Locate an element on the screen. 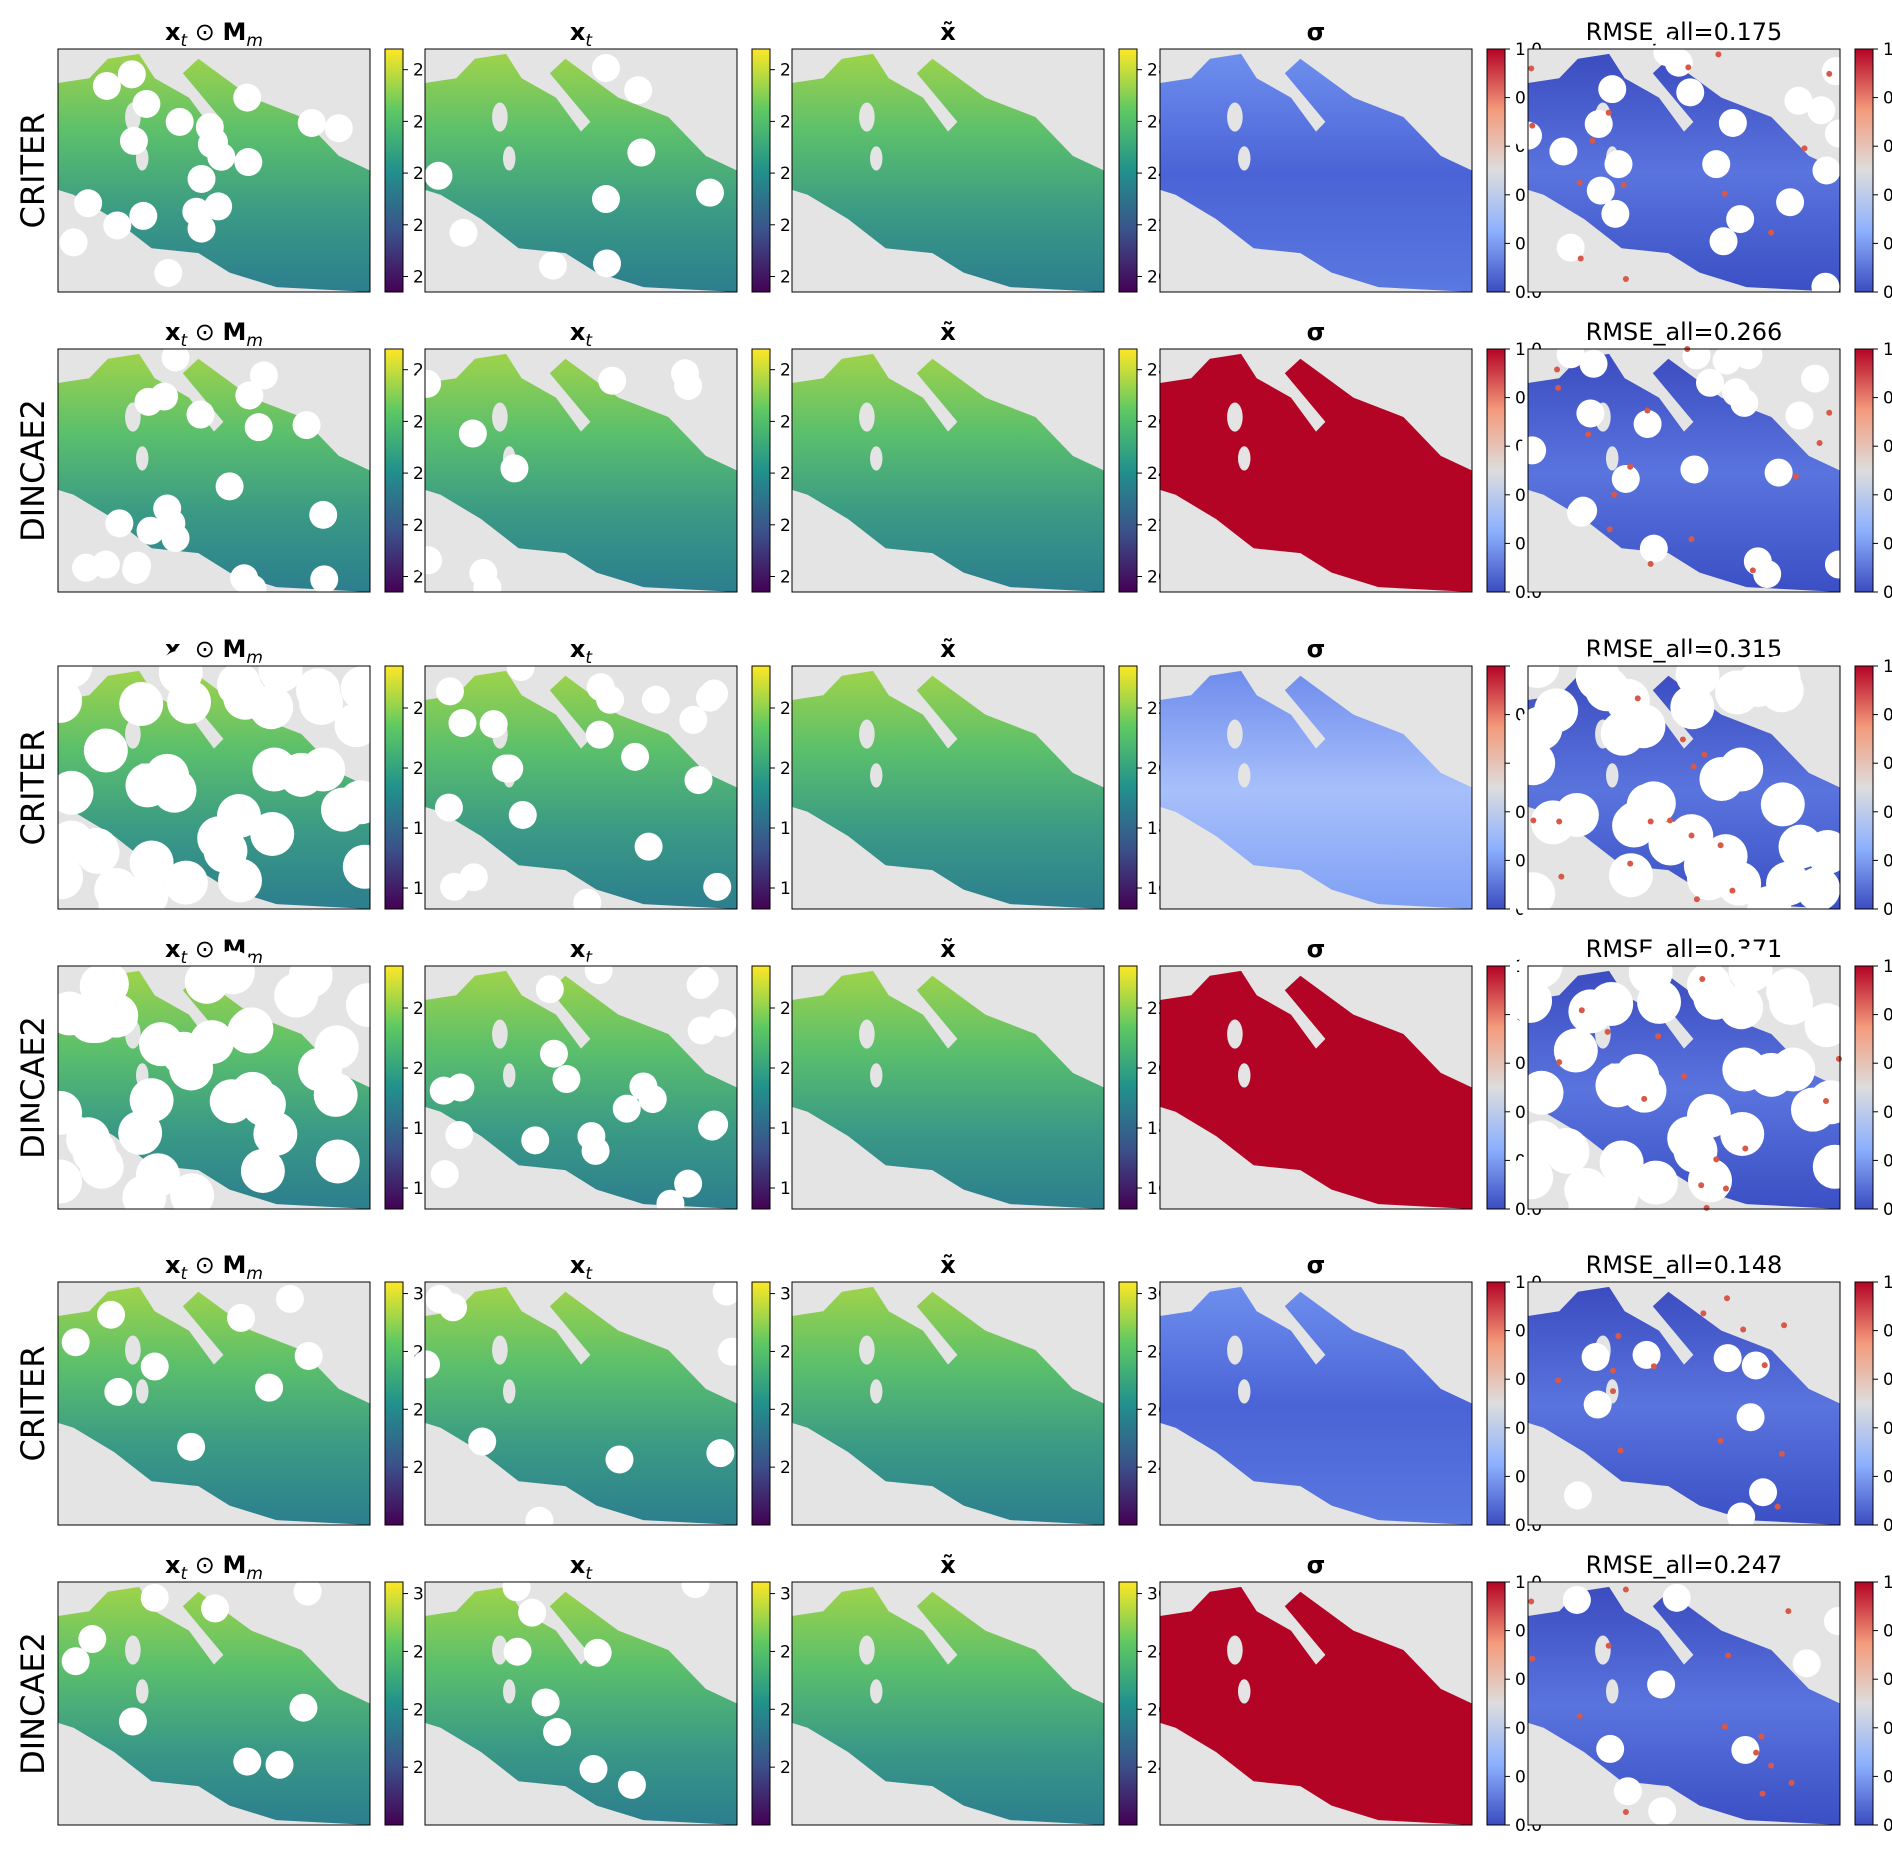  panel-title: RMSE_all=0.175 is located at coordinates (1684, 32).